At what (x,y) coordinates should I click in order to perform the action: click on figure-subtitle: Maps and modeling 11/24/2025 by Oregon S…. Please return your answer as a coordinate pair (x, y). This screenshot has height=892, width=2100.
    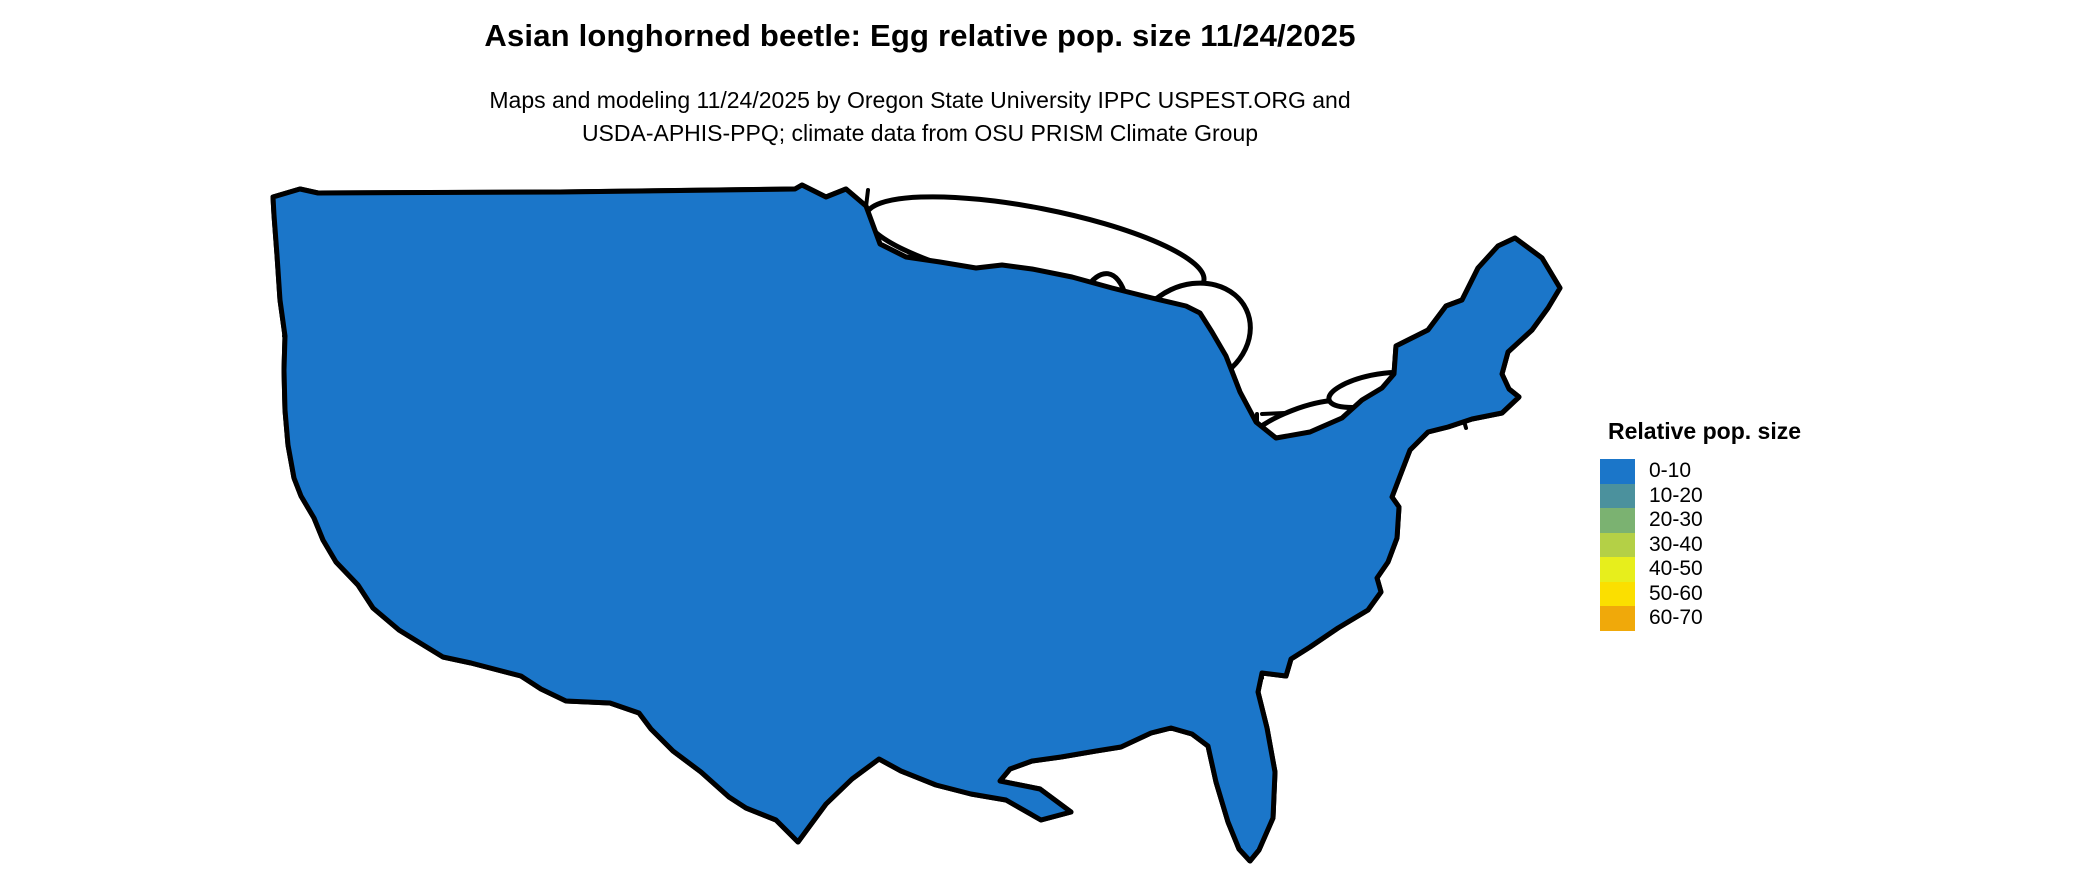
    Looking at the image, I should click on (920, 117).